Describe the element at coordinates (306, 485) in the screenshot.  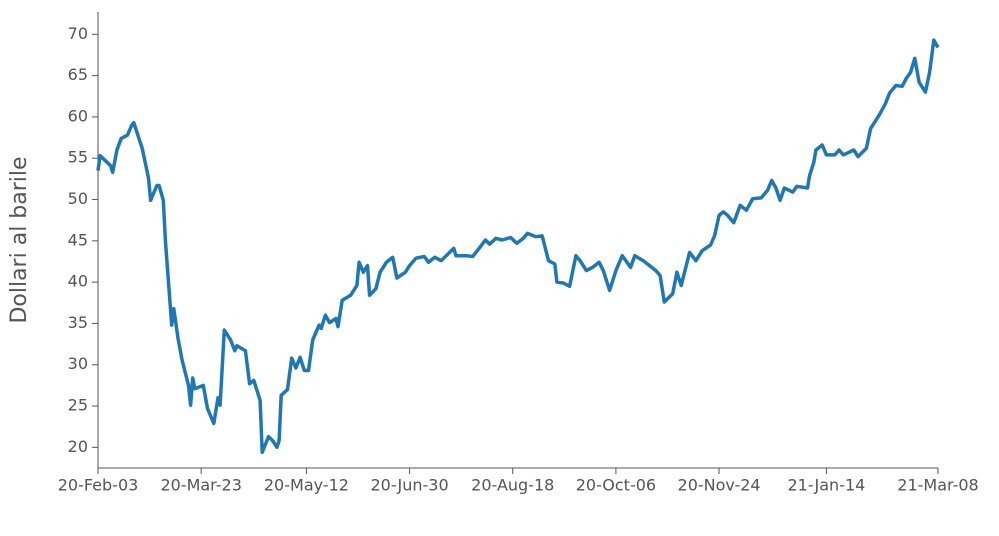
I see `x-tick-label: 20-May-12` at that location.